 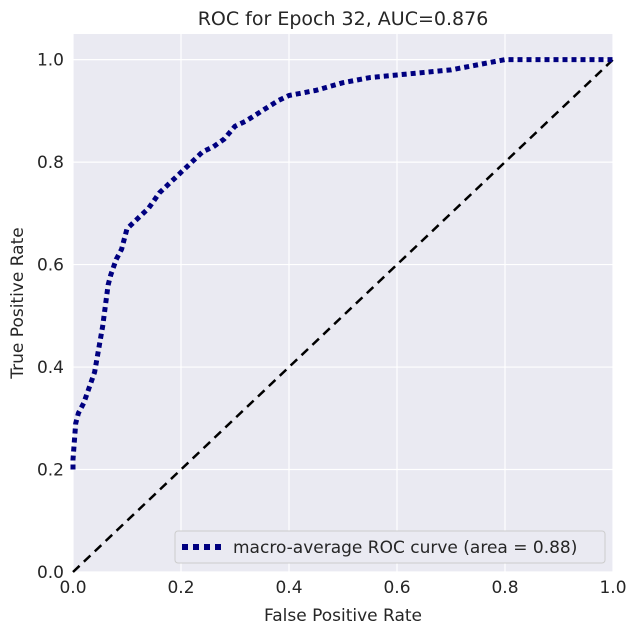 What do you see at coordinates (180, 588) in the screenshot?
I see `x-tick-label: 0.2` at bounding box center [180, 588].